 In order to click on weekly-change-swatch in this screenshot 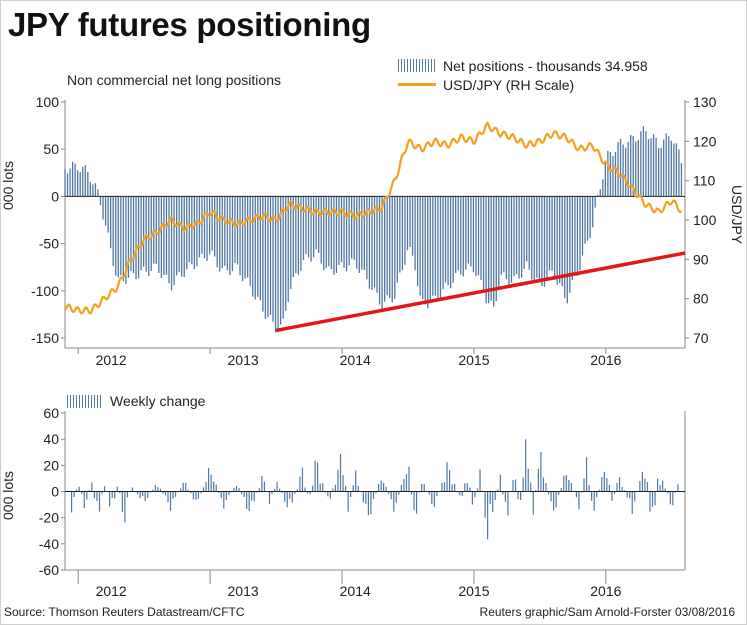, I will do `click(85, 401)`.